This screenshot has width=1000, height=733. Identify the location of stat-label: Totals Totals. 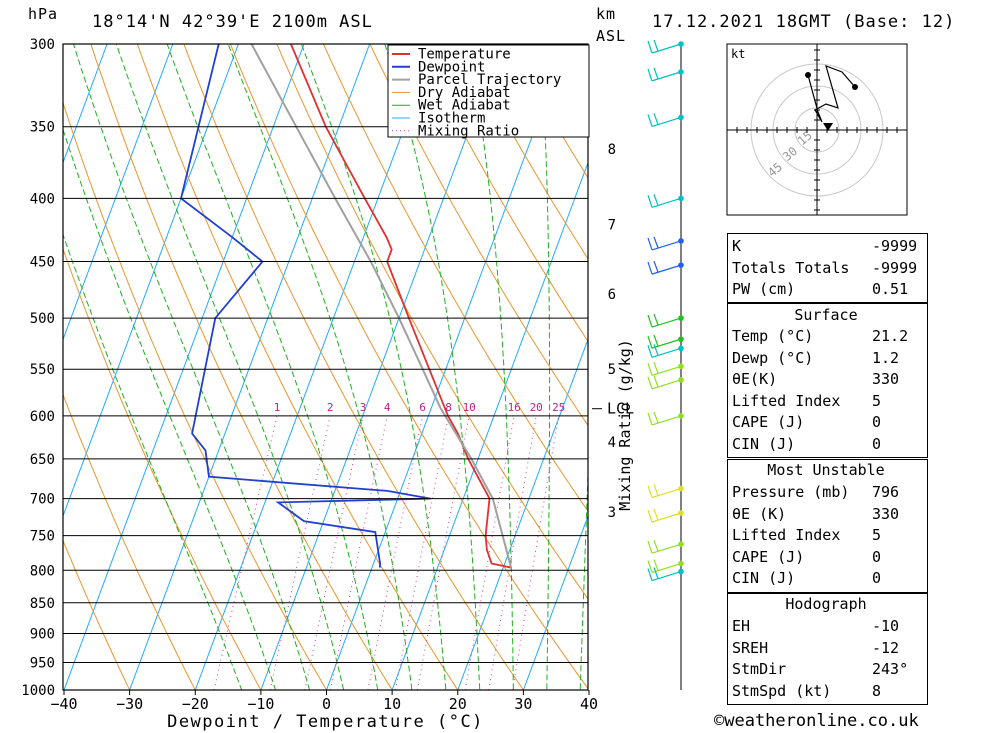
(791, 267).